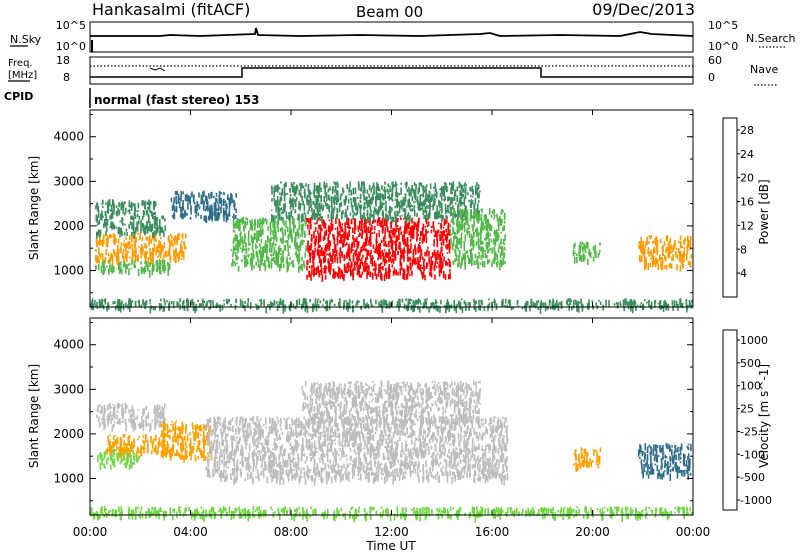 This screenshot has height=554, width=800. Describe the element at coordinates (392, 32) in the screenshot. I see `nsky-trace` at that location.